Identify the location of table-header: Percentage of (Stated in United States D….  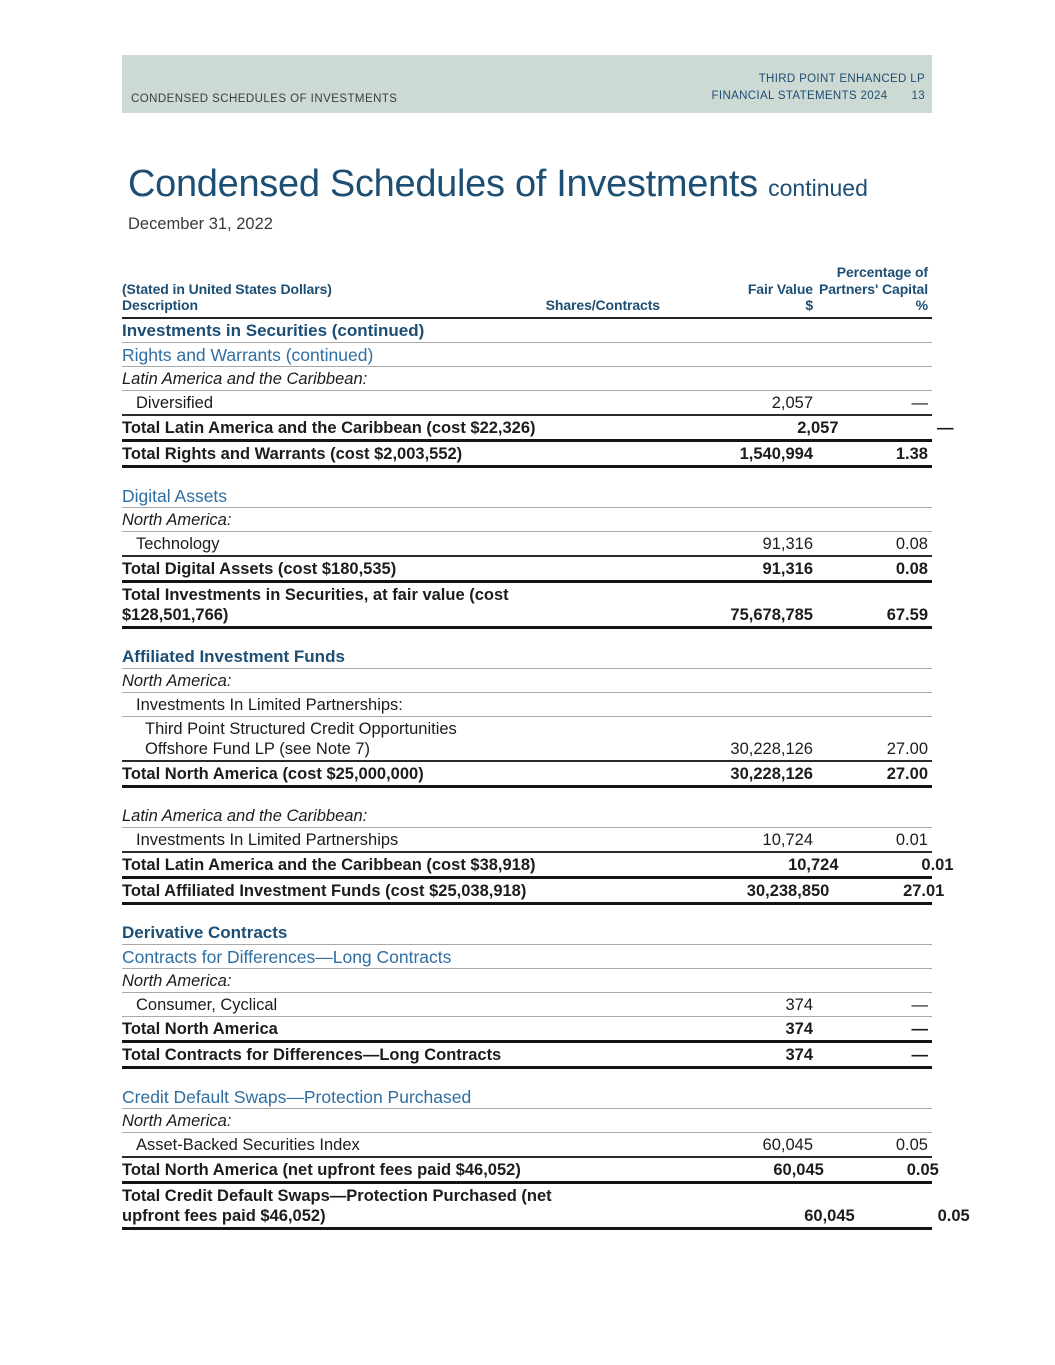
(527, 291).